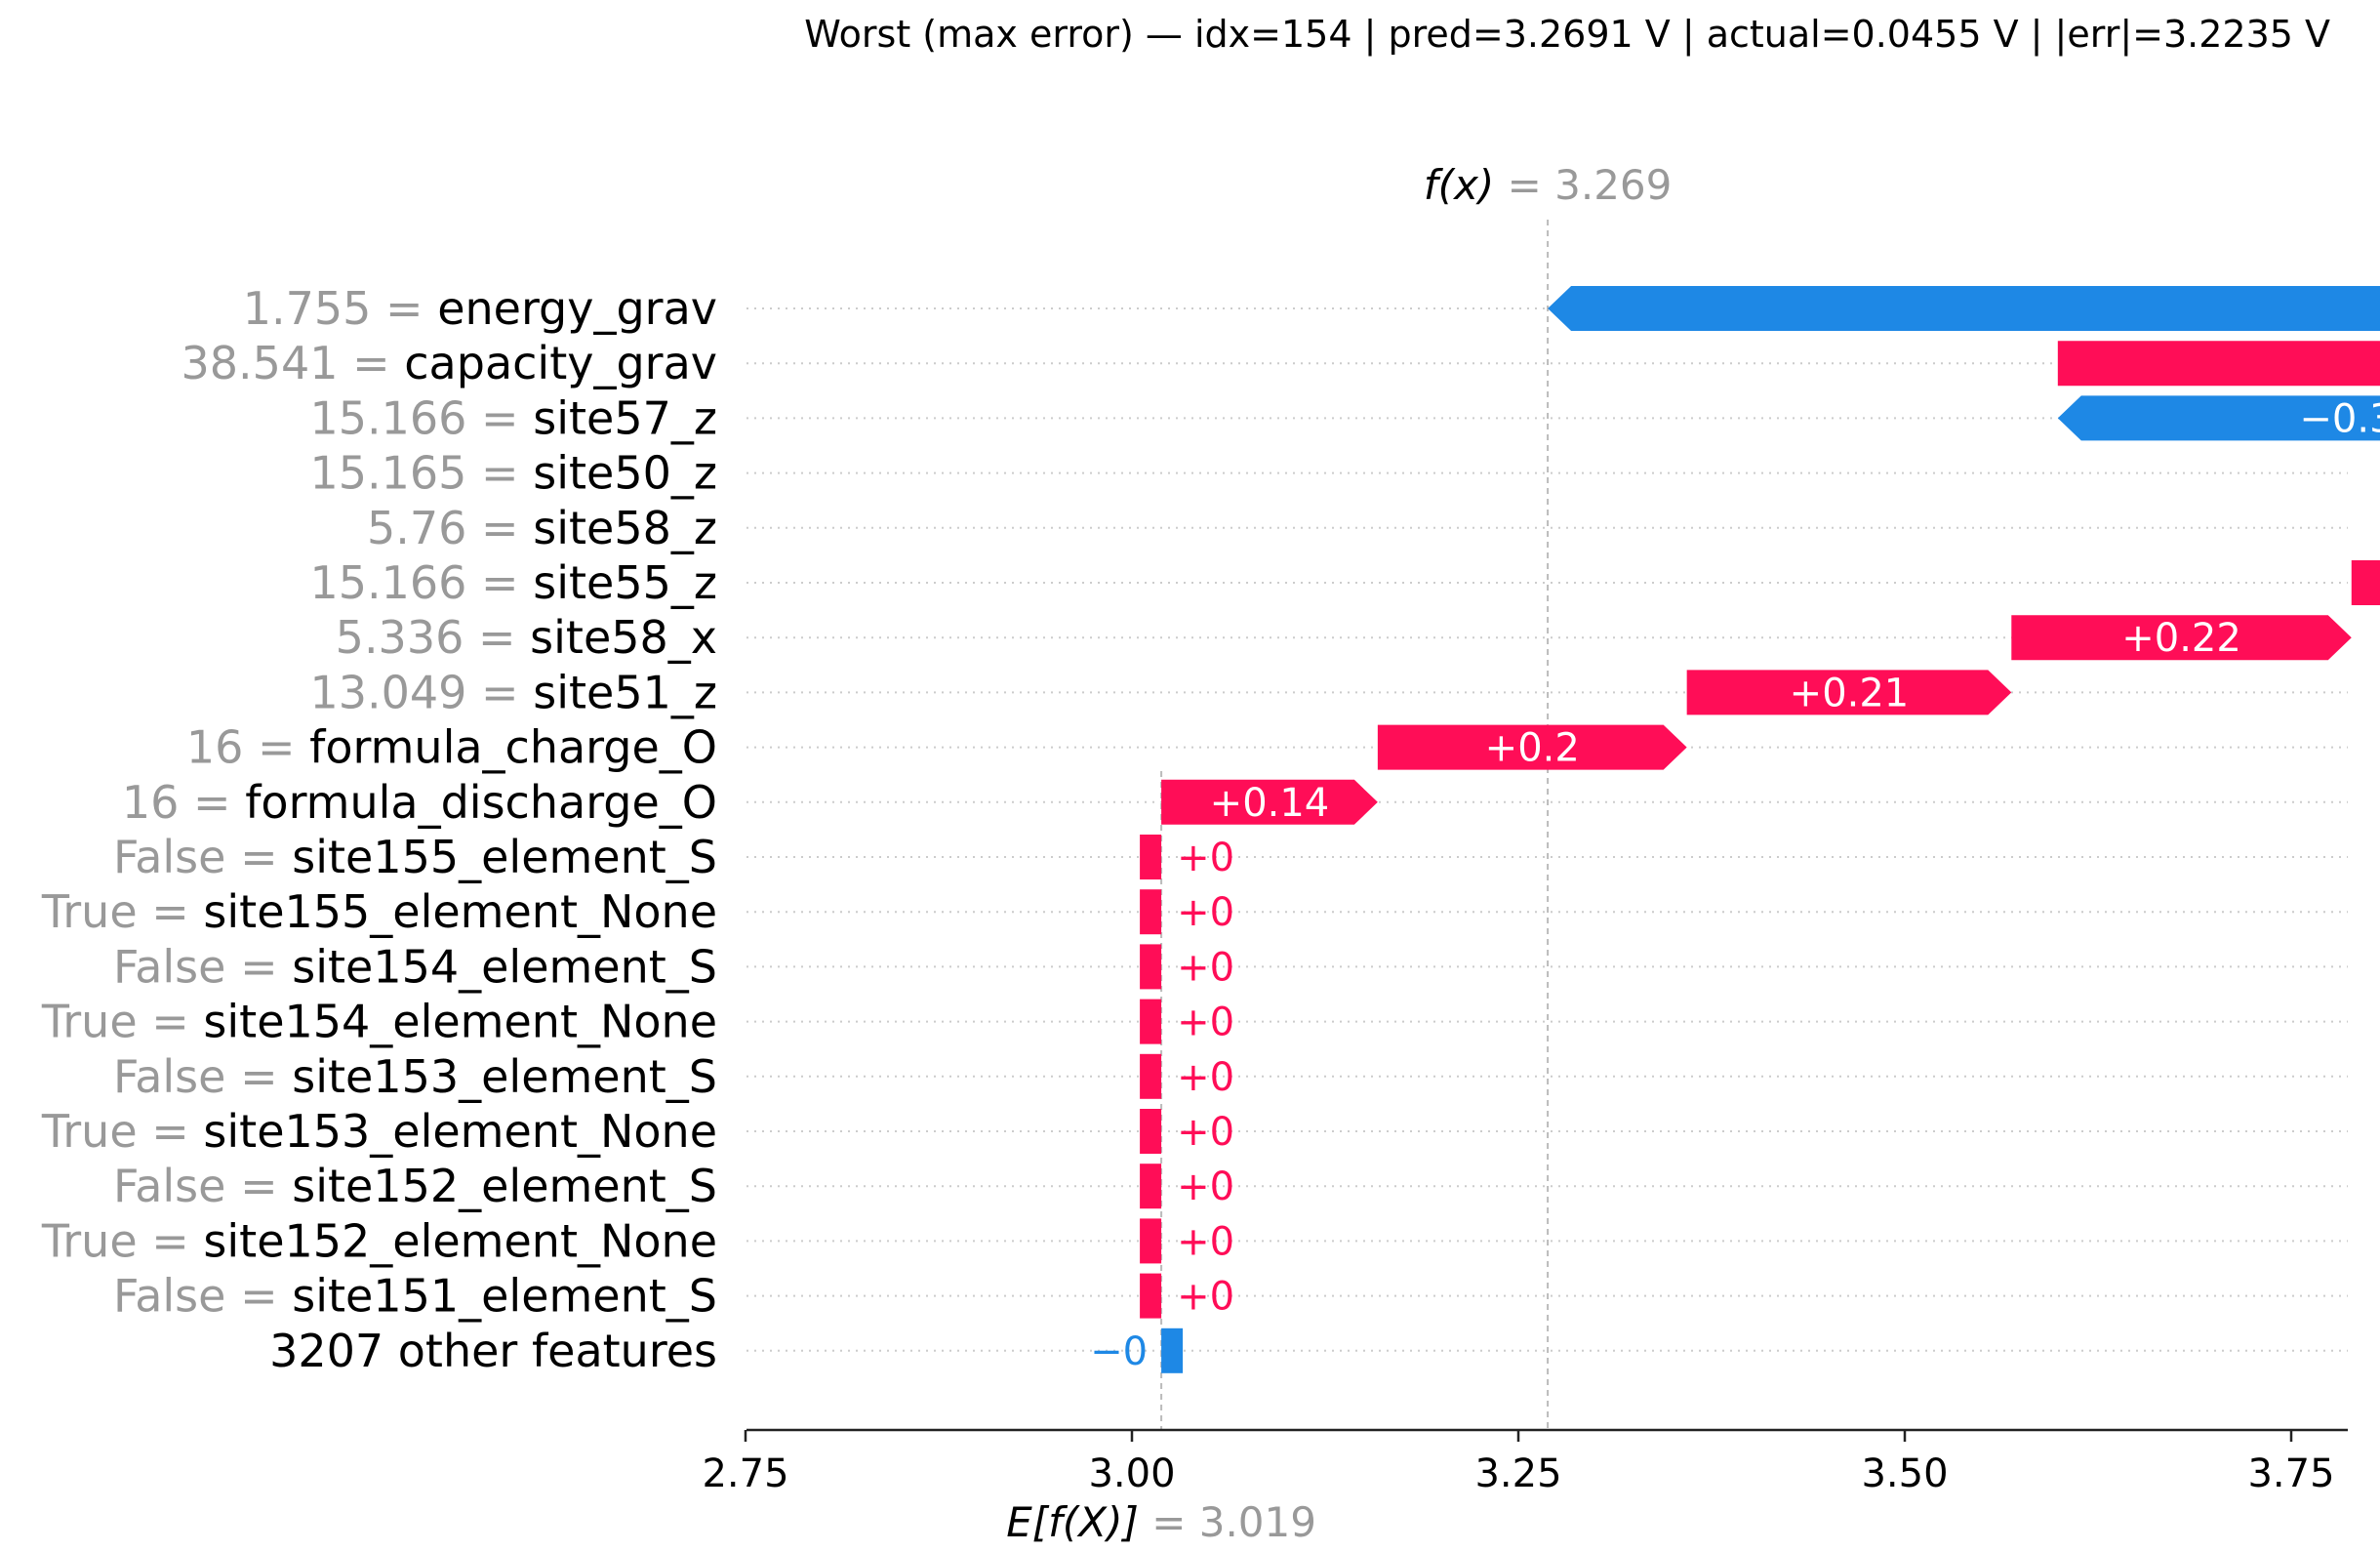  What do you see at coordinates (513, 747) in the screenshot?
I see `feature-name: formula_charge_O` at bounding box center [513, 747].